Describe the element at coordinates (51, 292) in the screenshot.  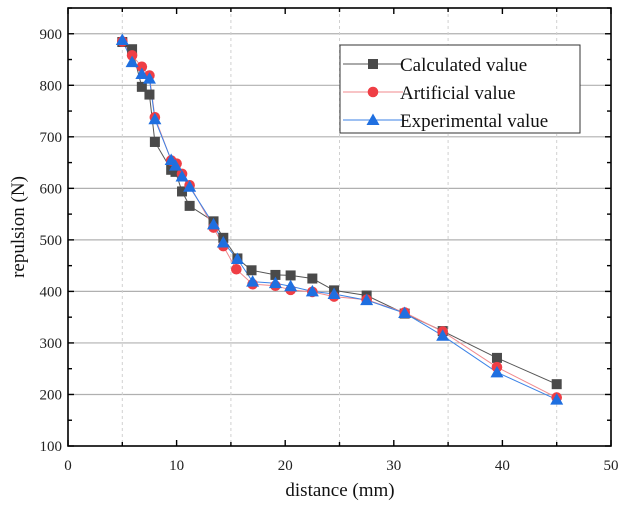
I see `y-tick-label: 400` at that location.